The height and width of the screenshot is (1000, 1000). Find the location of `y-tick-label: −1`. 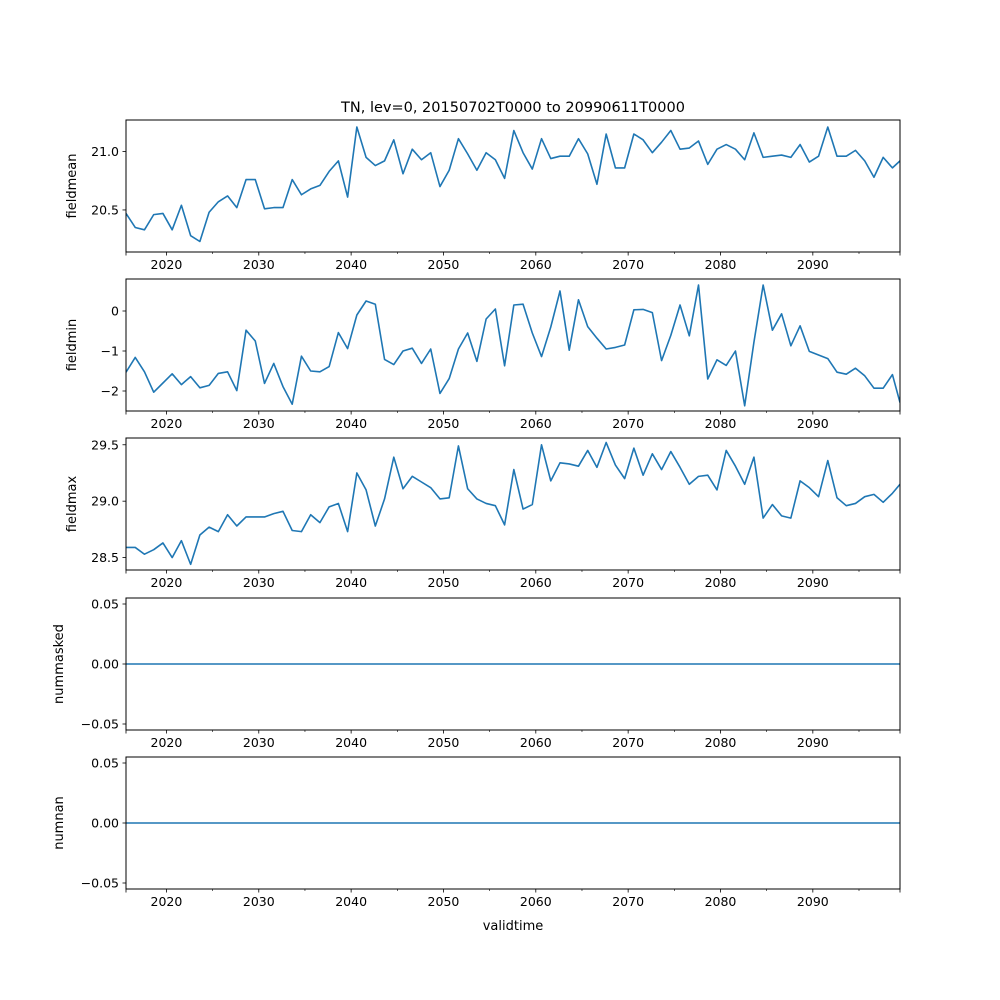

y-tick-label: −1 is located at coordinates (110, 351).